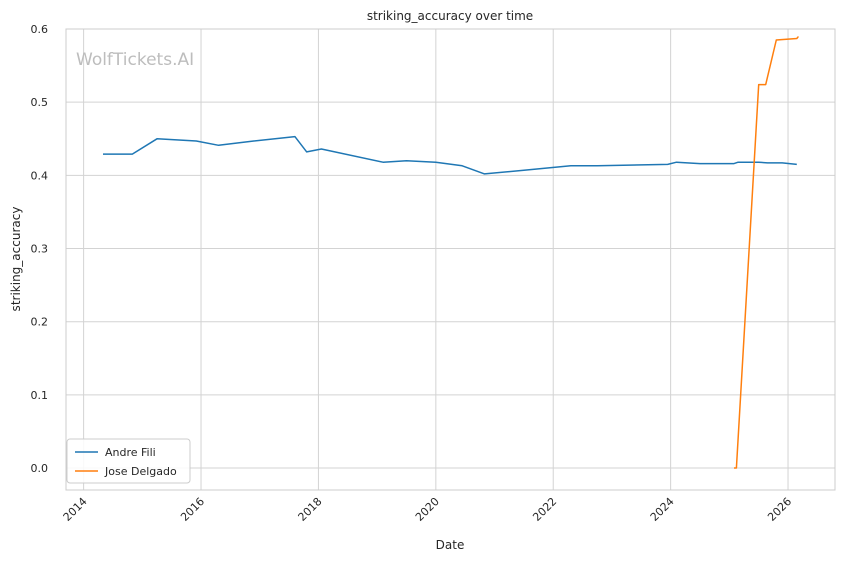  Describe the element at coordinates (192, 509) in the screenshot. I see `x-tick-label: 2016` at that location.